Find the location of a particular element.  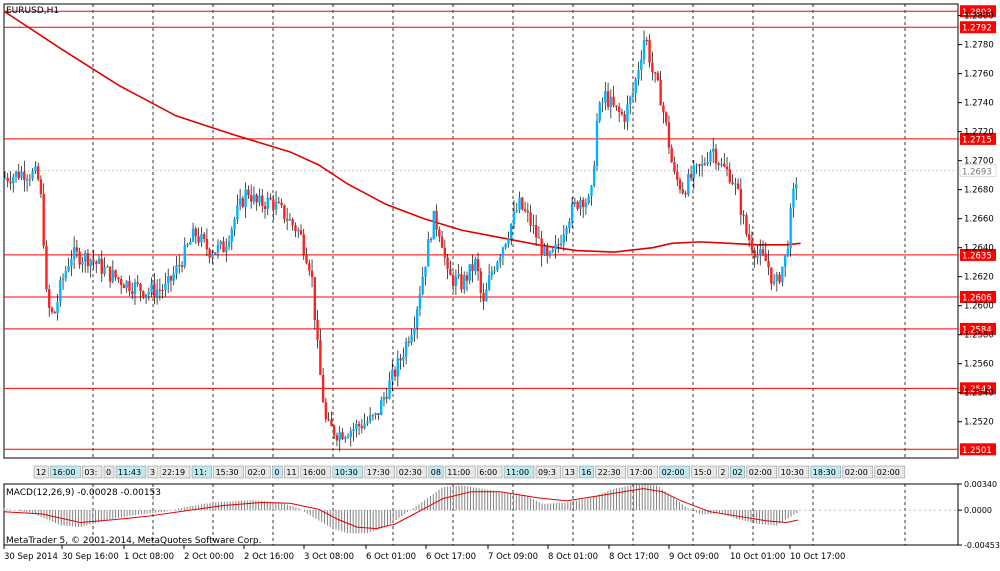

session-tag: 02 is located at coordinates (737, 472).